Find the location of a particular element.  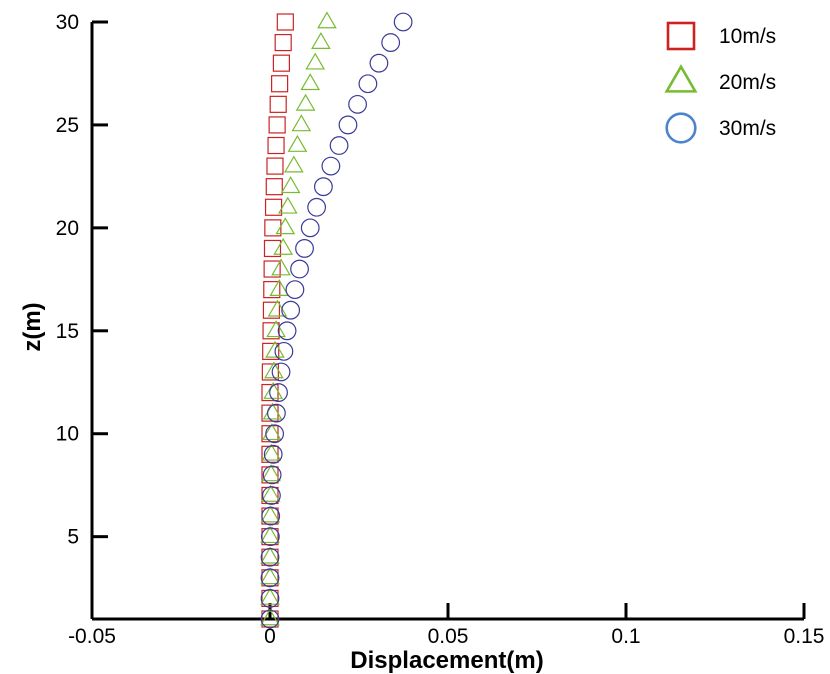

x-tick-label: 0.05 is located at coordinates (448, 636).